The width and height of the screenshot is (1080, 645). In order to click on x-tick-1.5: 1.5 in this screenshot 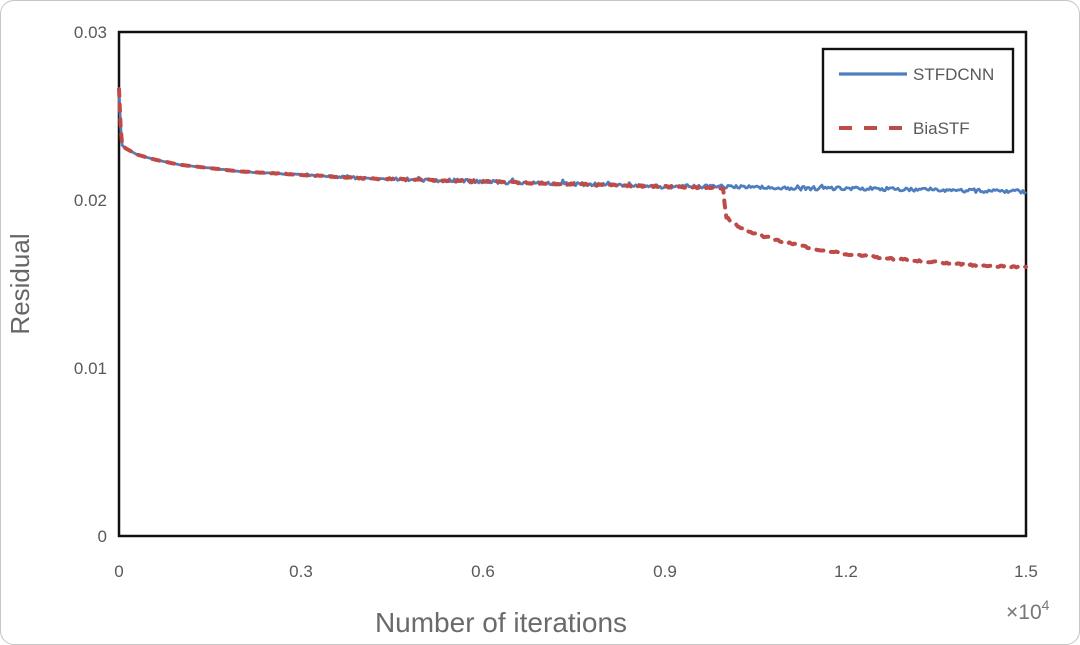, I will do `click(1026, 571)`.